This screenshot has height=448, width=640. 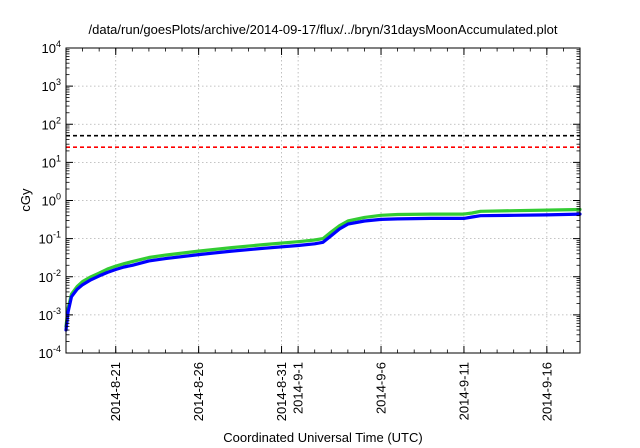 I want to click on y-tick-label: 10², so click(x=51, y=123).